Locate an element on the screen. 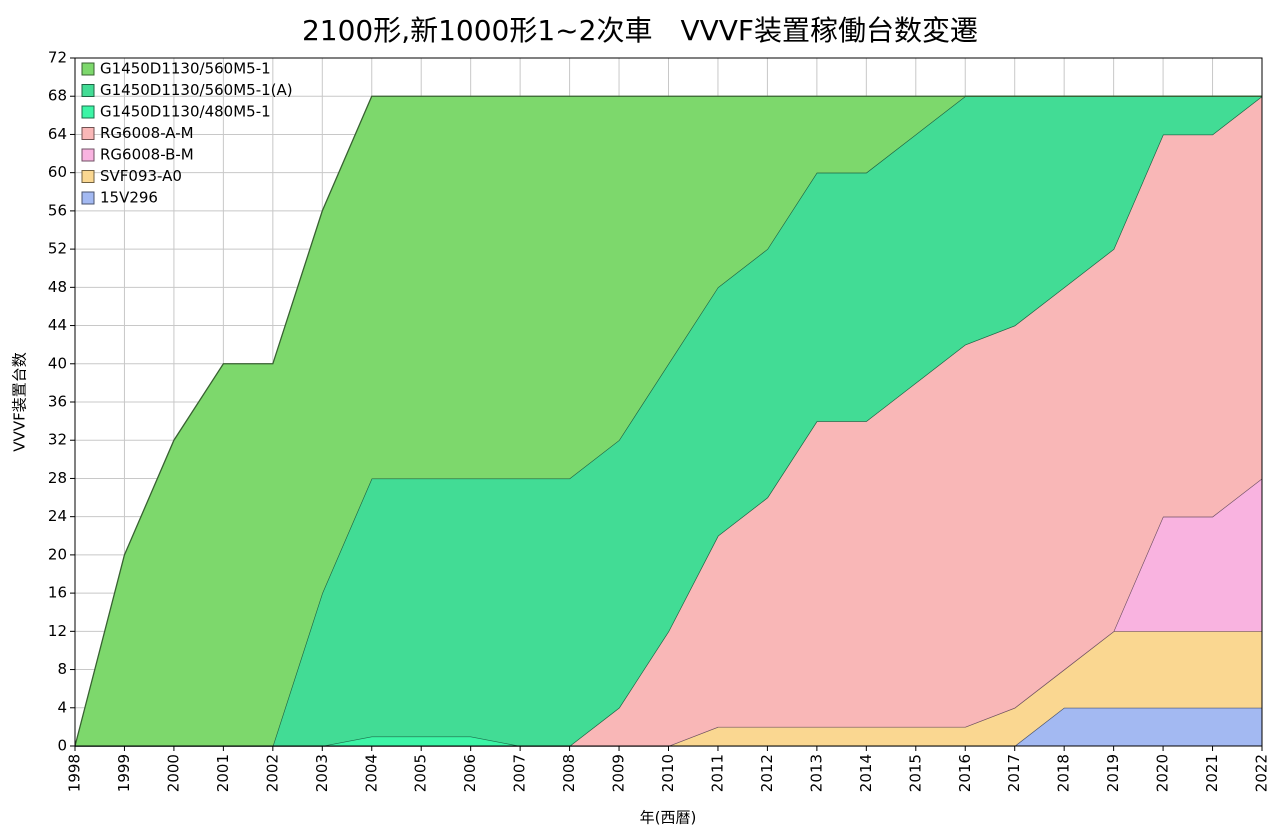 The width and height of the screenshot is (1280, 835). x-tick-label: 1998 is located at coordinates (75, 773).